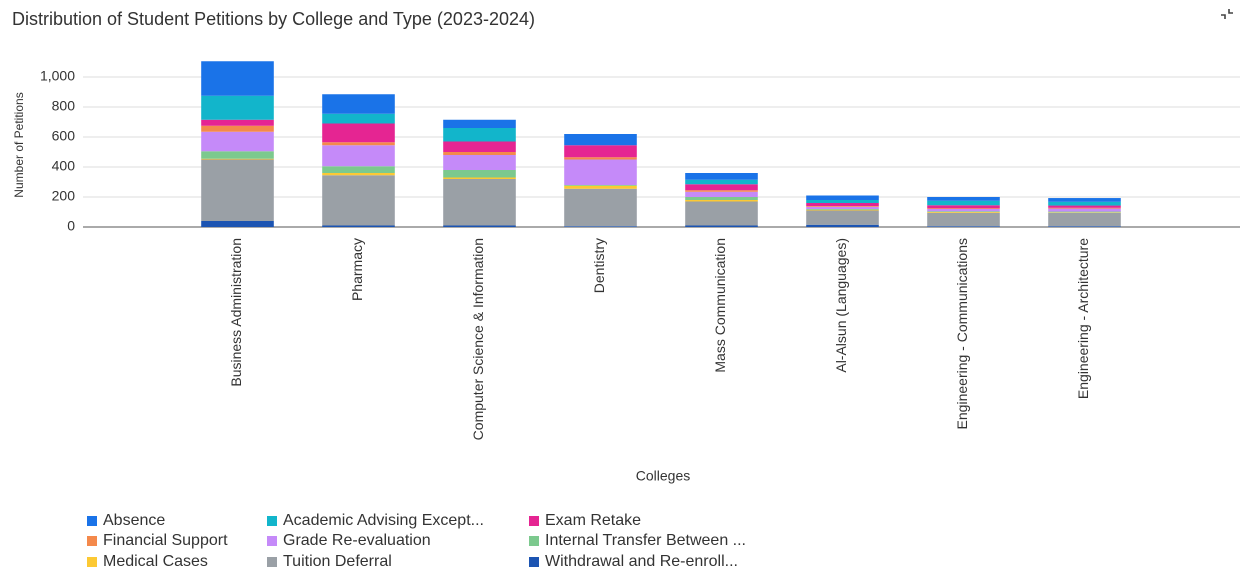 The image size is (1249, 580). What do you see at coordinates (841, 305) in the screenshot?
I see `x-tick-label: Al-Alsun (Languages)` at bounding box center [841, 305].